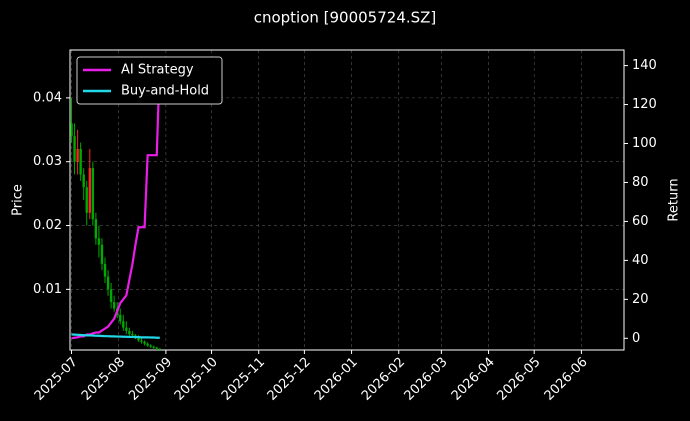 The height and width of the screenshot is (421, 690). Describe the element at coordinates (640, 221) in the screenshot. I see `y2-tick-label: 60` at that location.